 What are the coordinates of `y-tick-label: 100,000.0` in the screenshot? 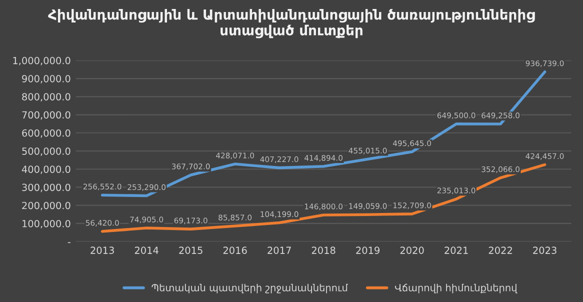 It's located at (46, 224).